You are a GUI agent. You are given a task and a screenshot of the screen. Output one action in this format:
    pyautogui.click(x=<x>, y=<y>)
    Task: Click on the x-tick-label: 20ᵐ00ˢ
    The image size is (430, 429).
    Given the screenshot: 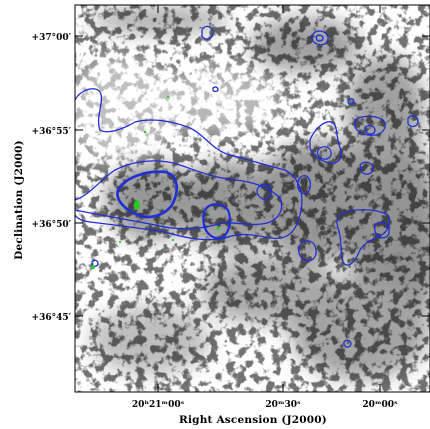 What is the action you would take?
    pyautogui.click(x=380, y=405)
    